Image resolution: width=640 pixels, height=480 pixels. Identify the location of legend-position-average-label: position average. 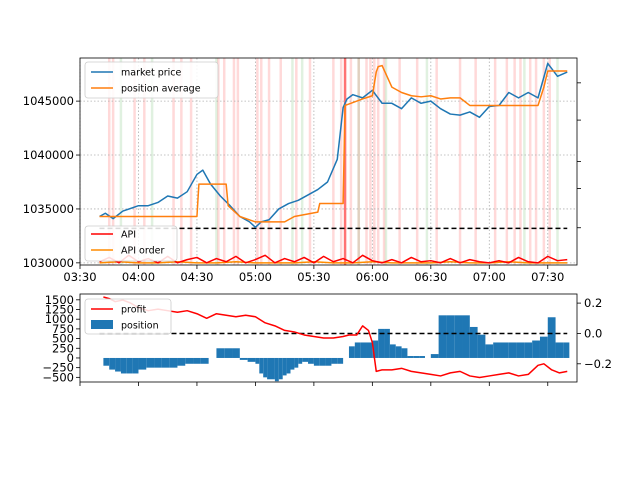
(161, 89).